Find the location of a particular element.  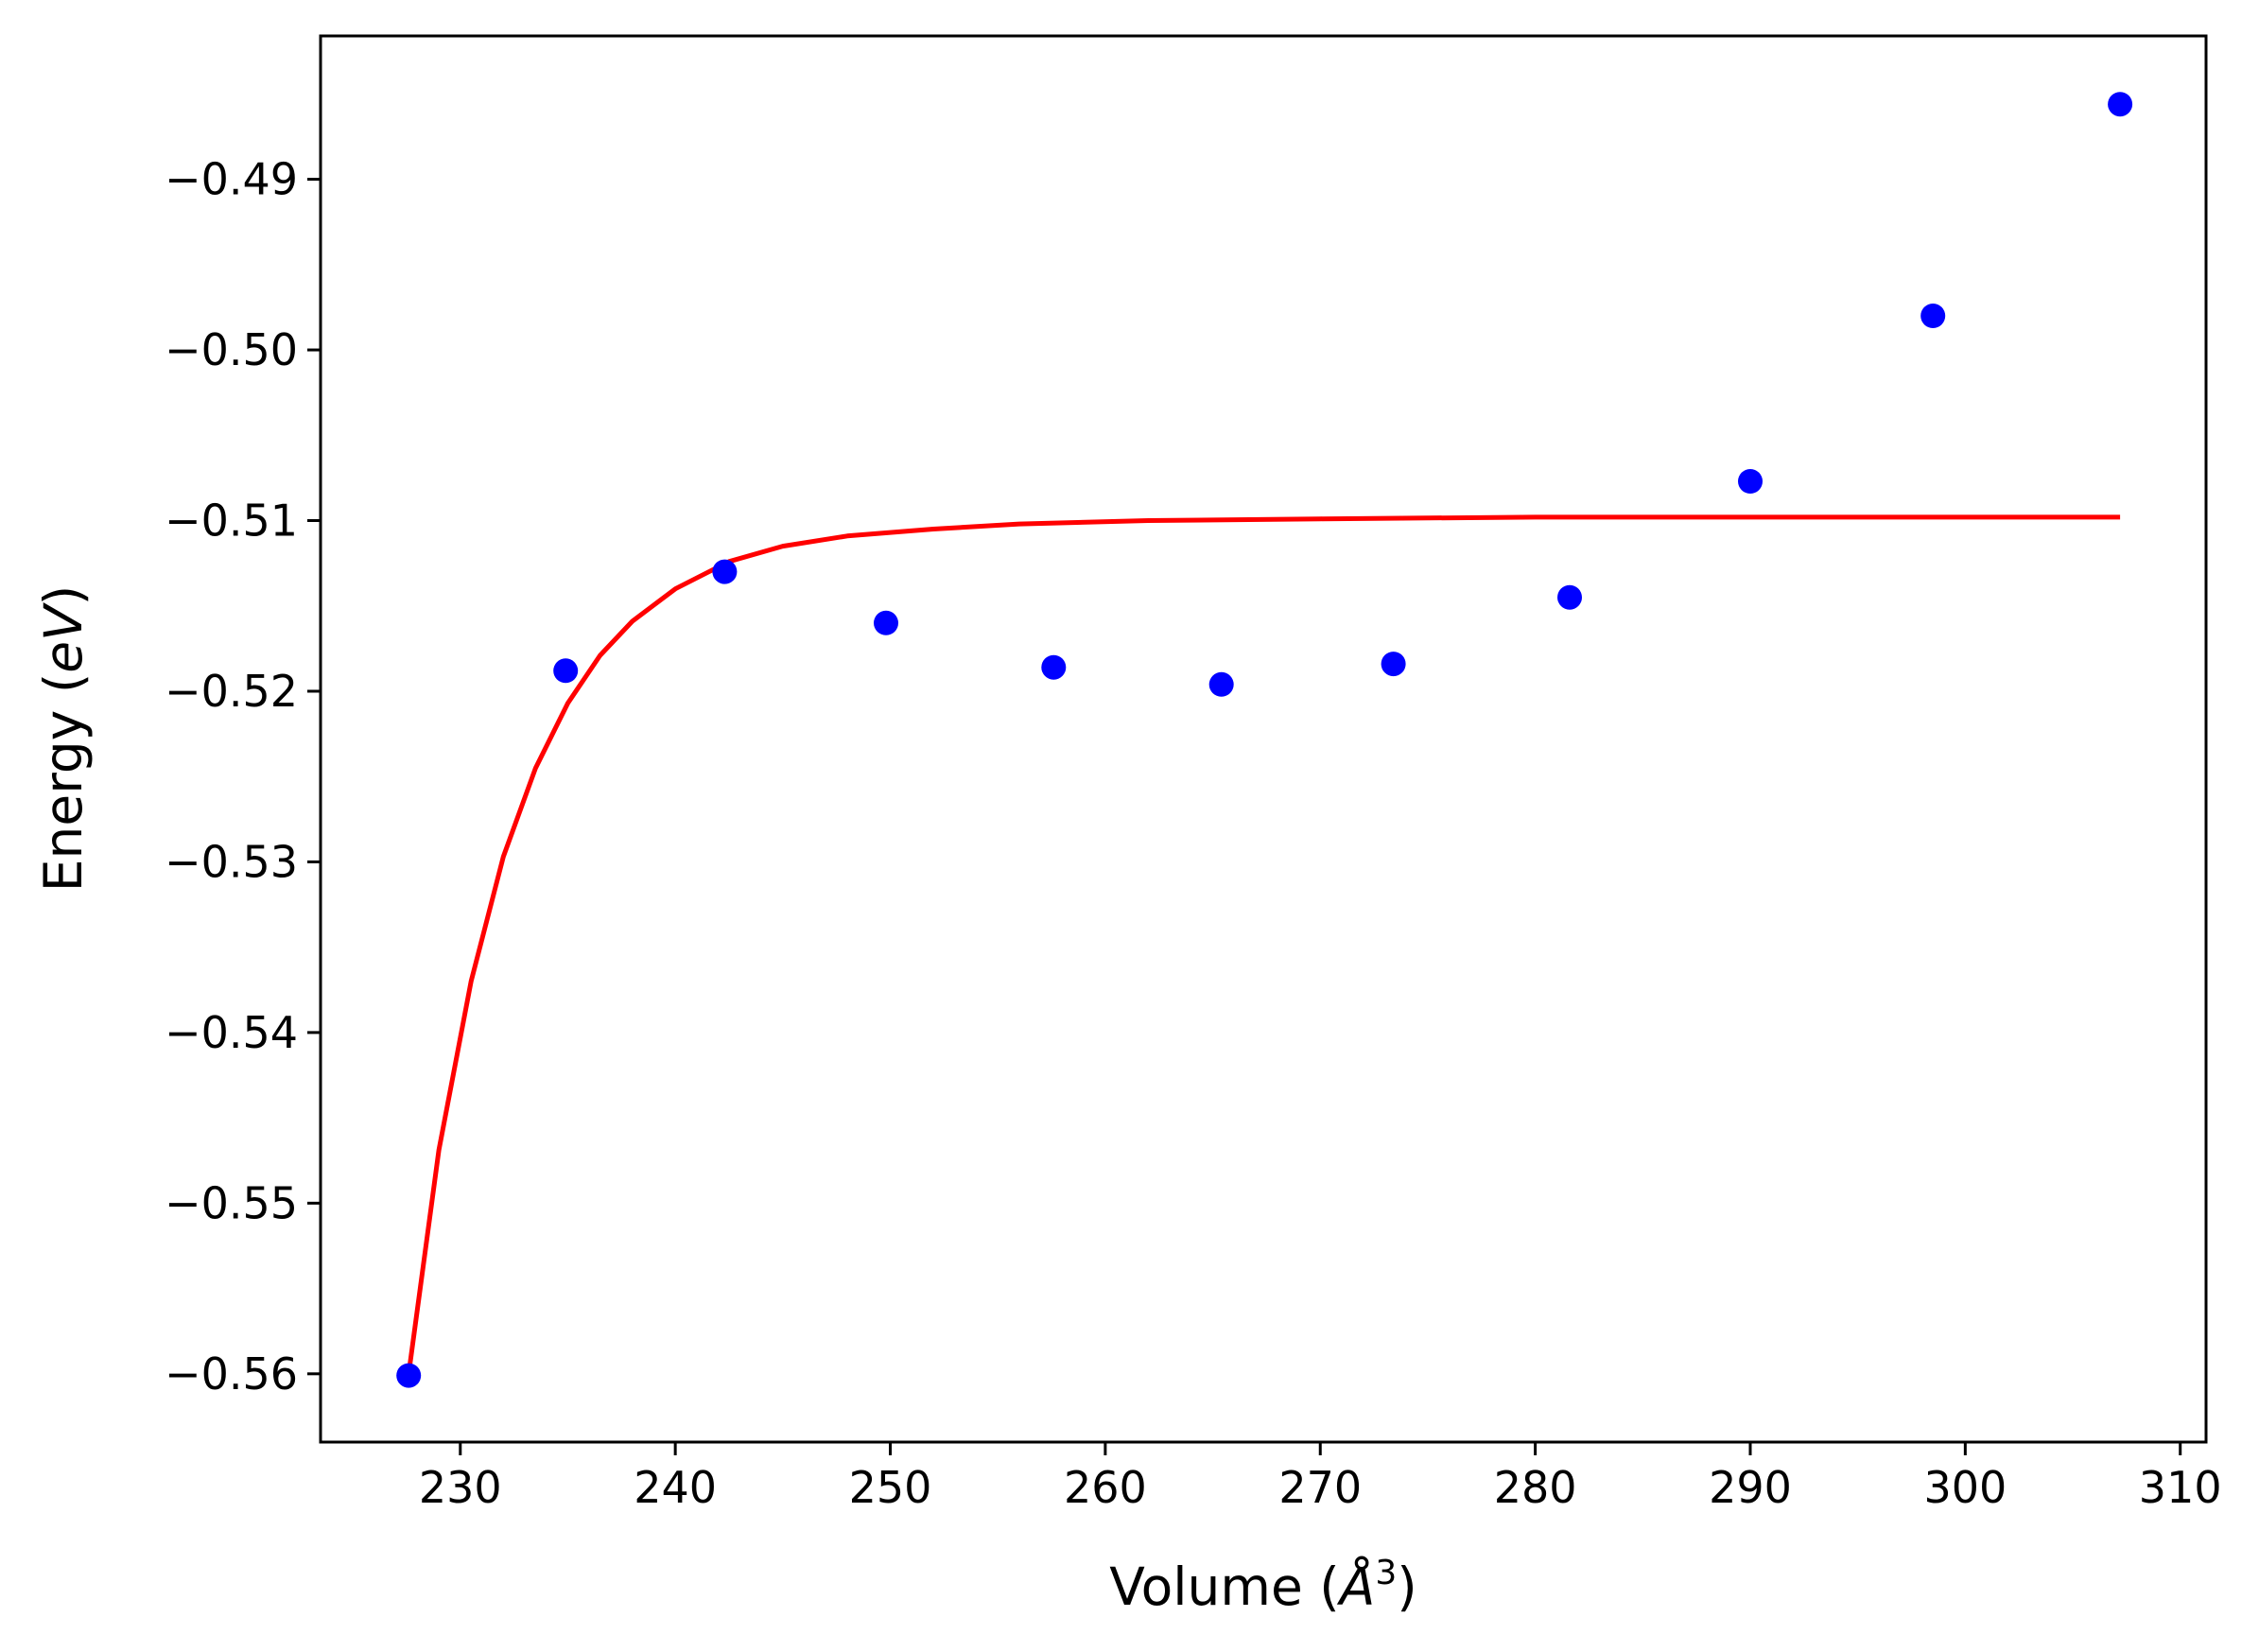

y-tick-label: −0.52 is located at coordinates (232, 691).